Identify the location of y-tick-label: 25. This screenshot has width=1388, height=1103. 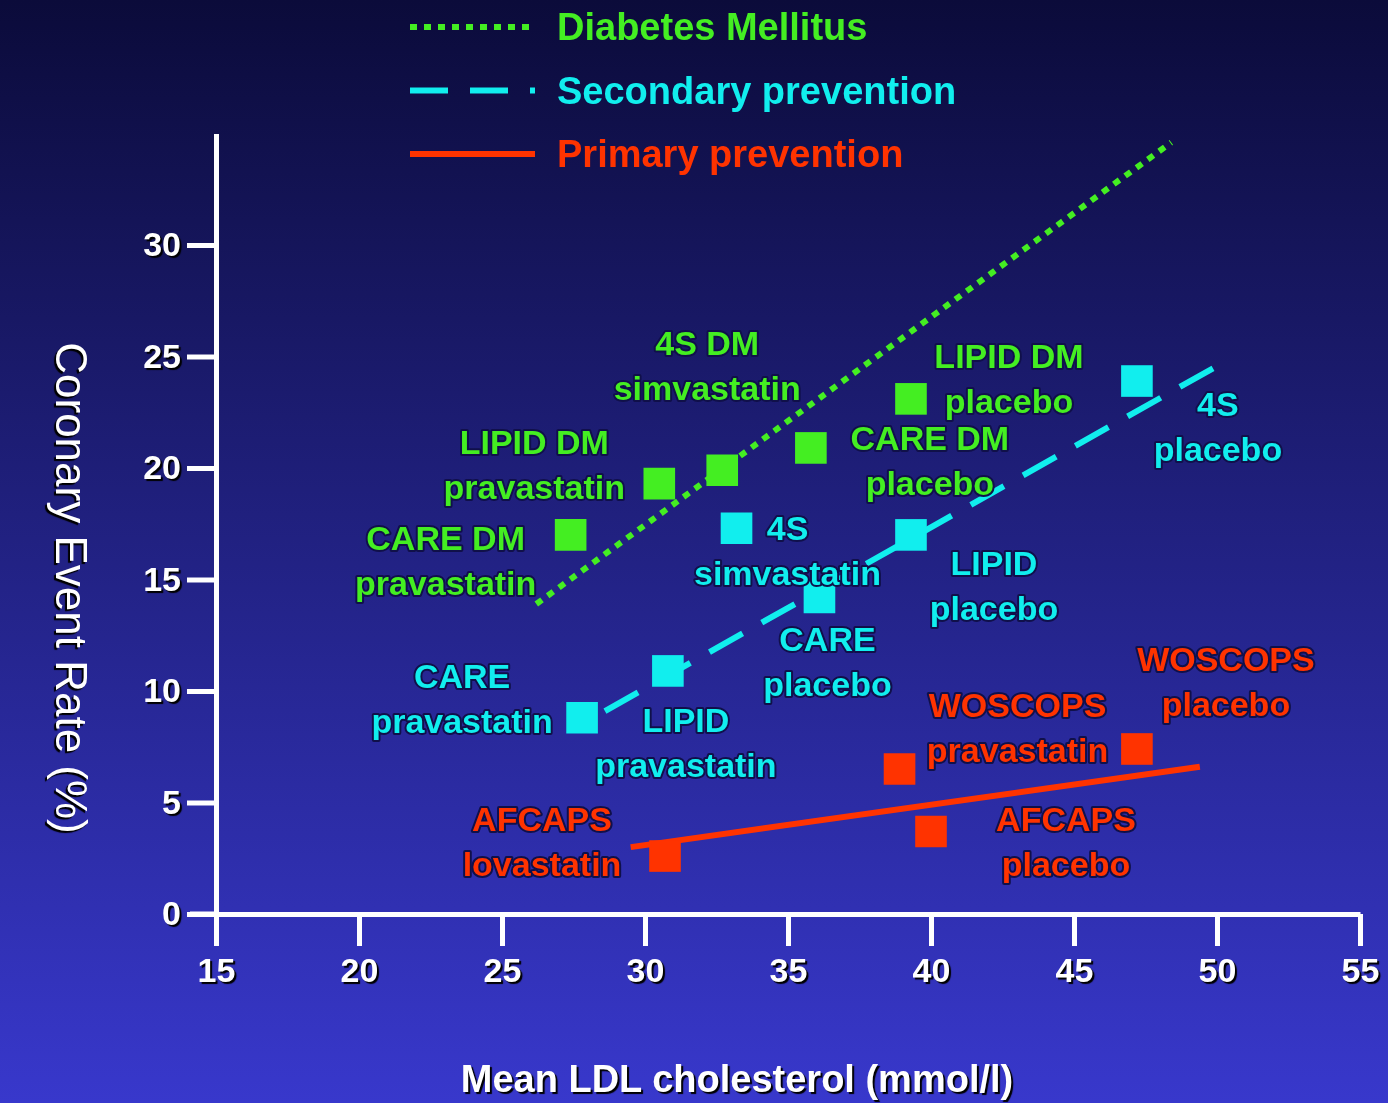
(162, 355).